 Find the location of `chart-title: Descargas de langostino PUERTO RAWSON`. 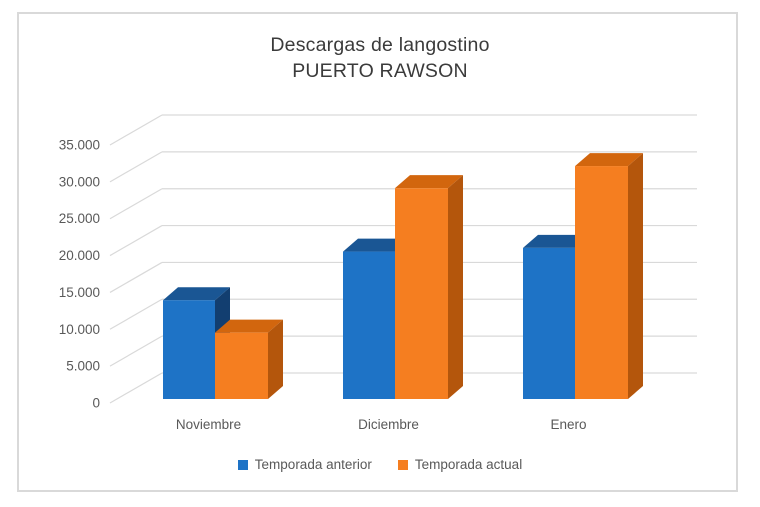

chart-title: Descargas de langostino PUERTO RAWSON is located at coordinates (380, 58).